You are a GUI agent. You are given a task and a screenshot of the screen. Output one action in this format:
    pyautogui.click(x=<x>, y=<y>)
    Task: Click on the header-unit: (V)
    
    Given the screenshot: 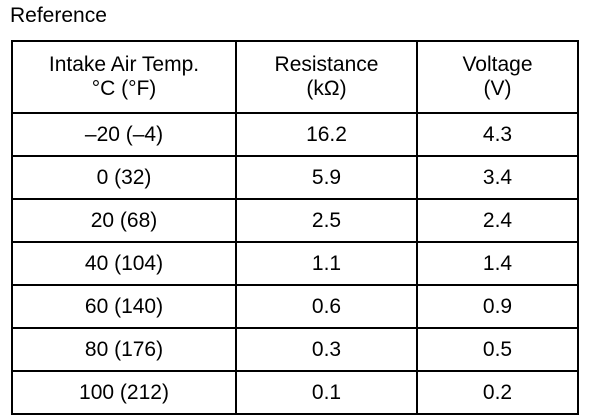 What is the action you would take?
    pyautogui.click(x=497, y=88)
    